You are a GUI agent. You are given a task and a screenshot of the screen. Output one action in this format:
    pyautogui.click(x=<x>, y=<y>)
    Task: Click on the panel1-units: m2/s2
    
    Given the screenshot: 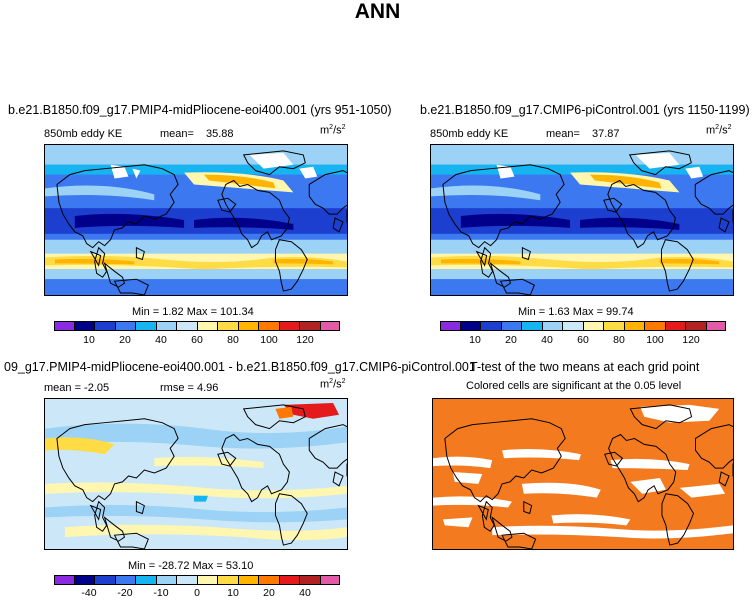 What is the action you would take?
    pyautogui.click(x=333, y=130)
    